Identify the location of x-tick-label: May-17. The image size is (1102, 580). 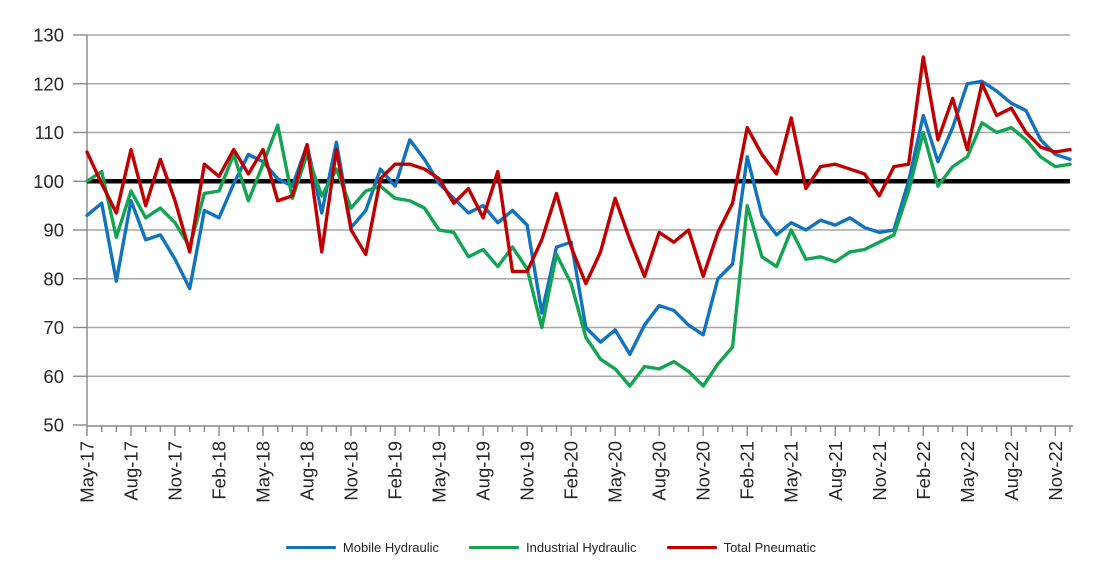
(87, 472).